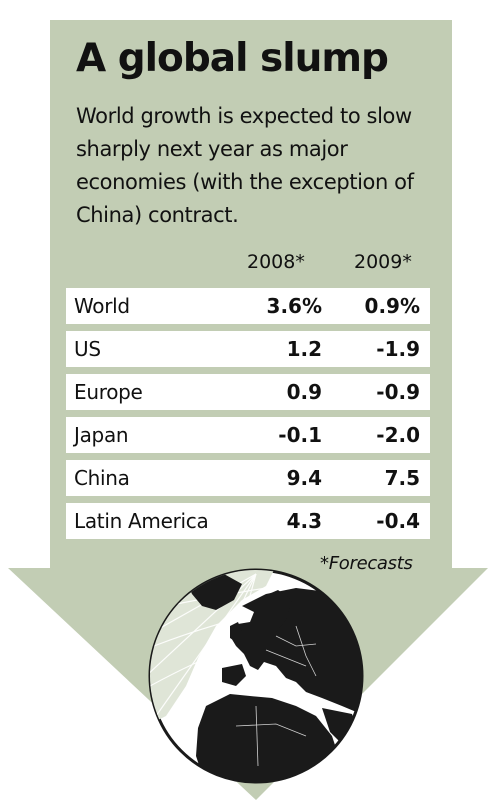  Describe the element at coordinates (398, 349) in the screenshot. I see `value-2009: -1.9` at that location.